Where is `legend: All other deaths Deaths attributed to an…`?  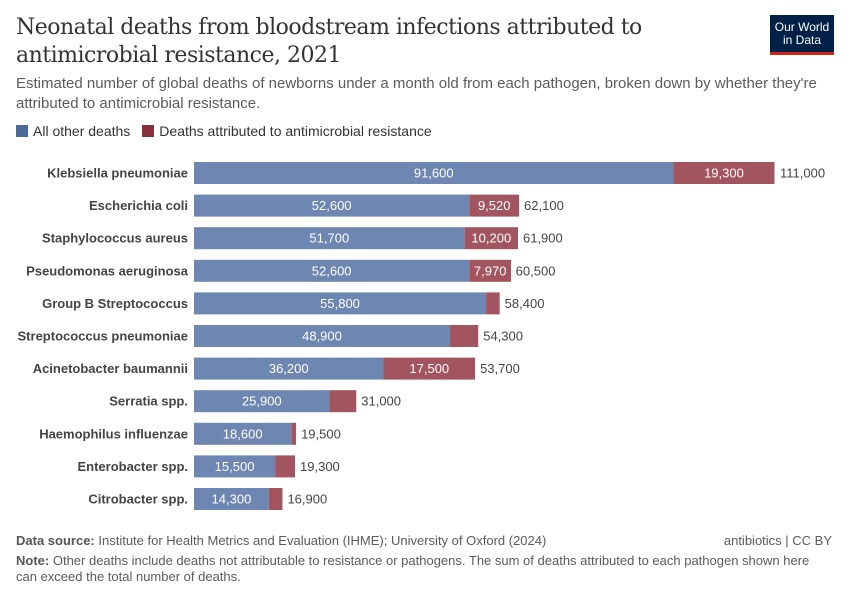 legend: All other deaths Deaths attributed to an… is located at coordinates (224, 131).